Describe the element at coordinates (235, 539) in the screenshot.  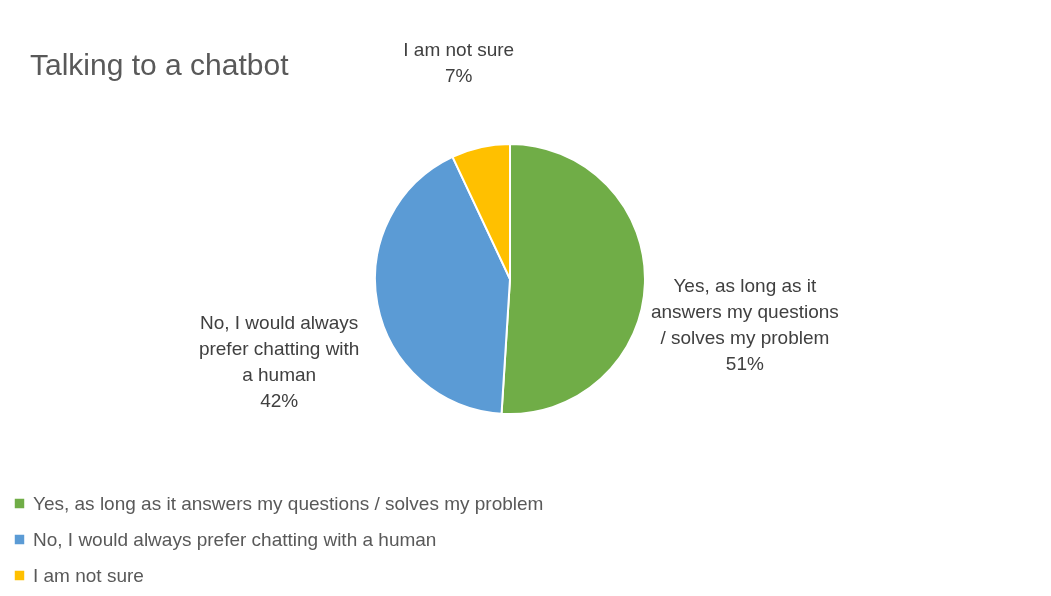
I see `legend-label: No, I would always prefer chatting with a human` at that location.